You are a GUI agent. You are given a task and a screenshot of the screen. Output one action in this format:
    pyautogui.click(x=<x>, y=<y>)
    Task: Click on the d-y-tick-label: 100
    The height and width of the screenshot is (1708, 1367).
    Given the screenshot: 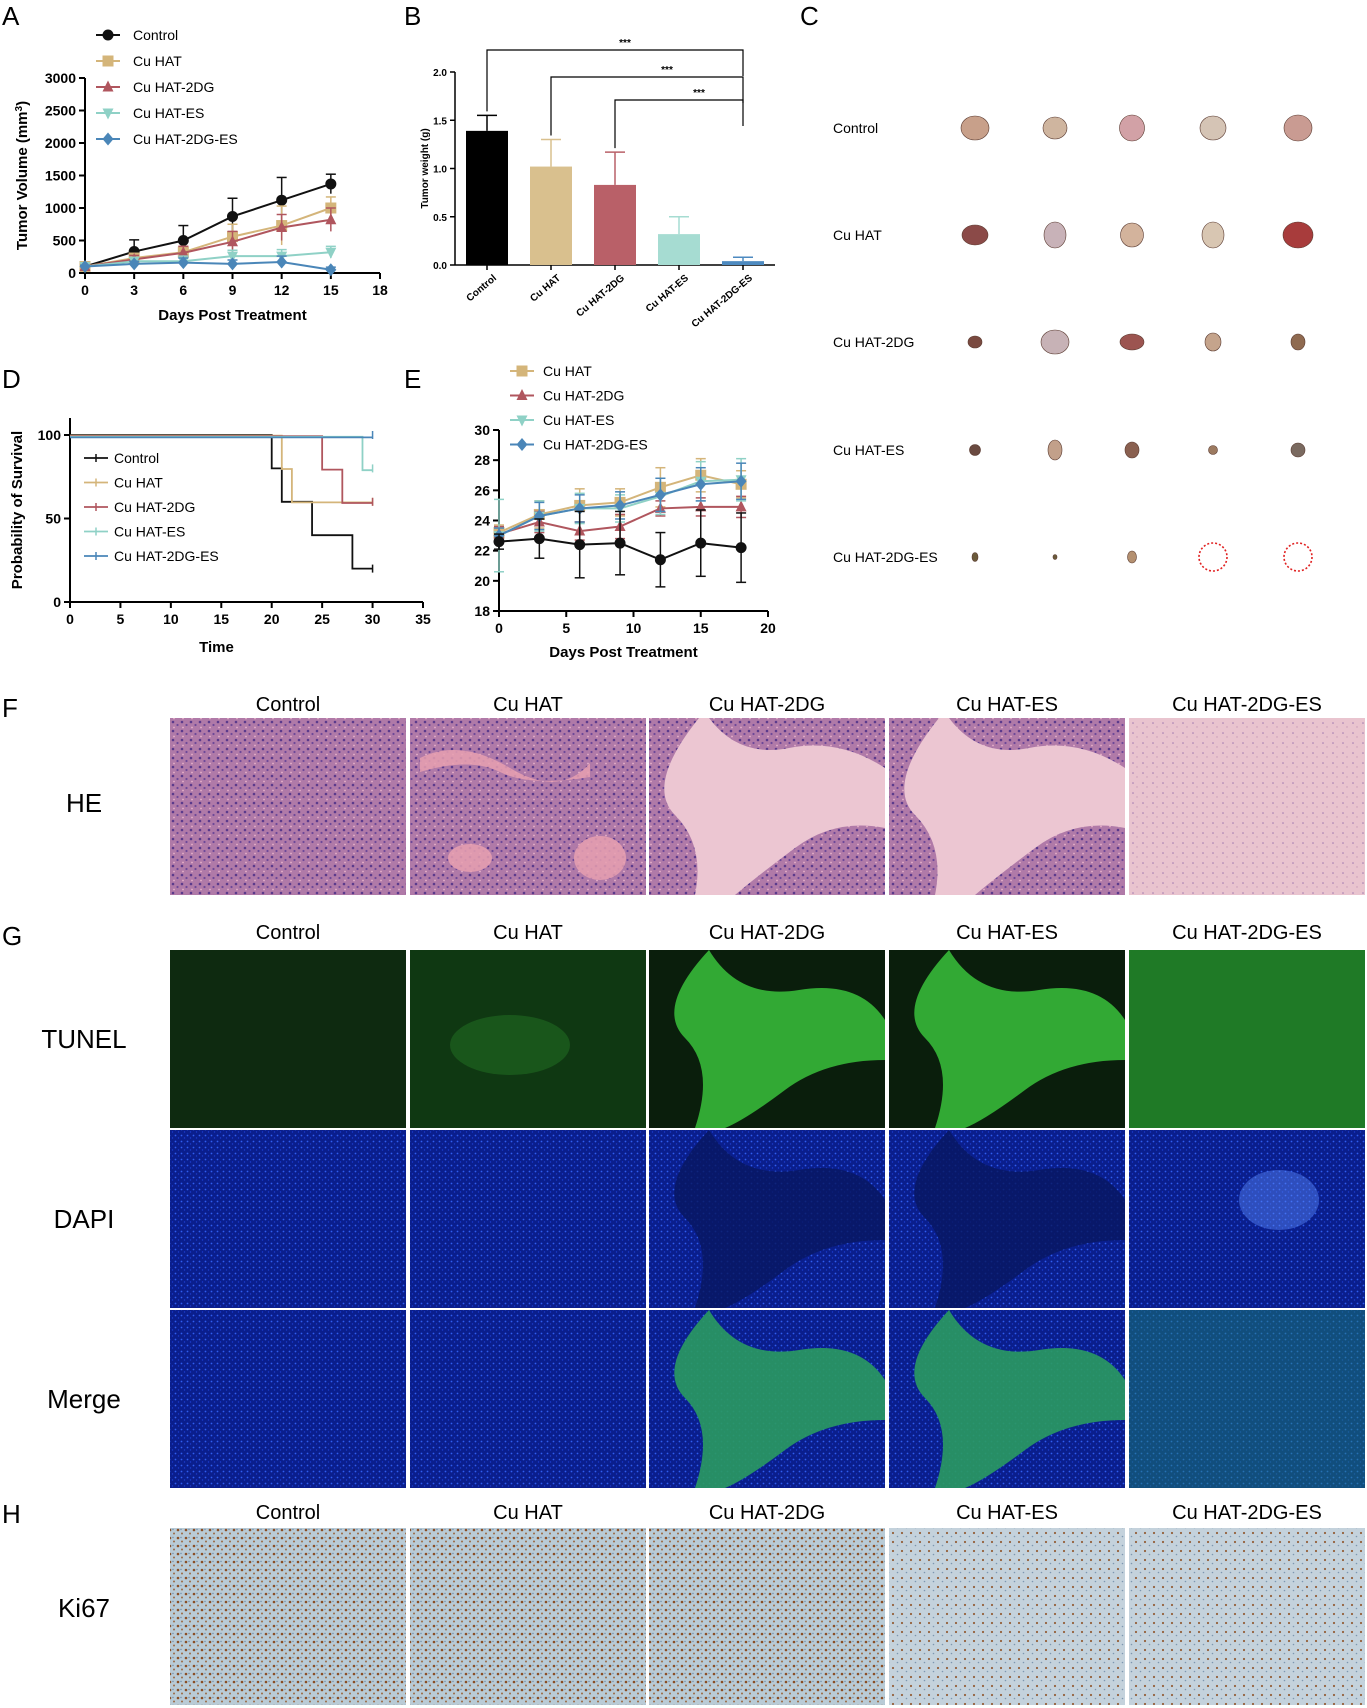 What is the action you would take?
    pyautogui.click(x=50, y=435)
    